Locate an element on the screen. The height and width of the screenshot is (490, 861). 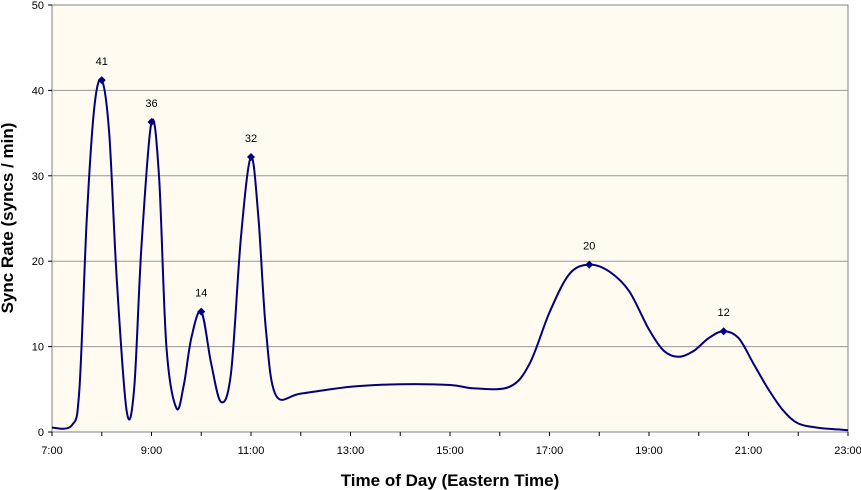
x-tick-label: 13:00 is located at coordinates (351, 451).